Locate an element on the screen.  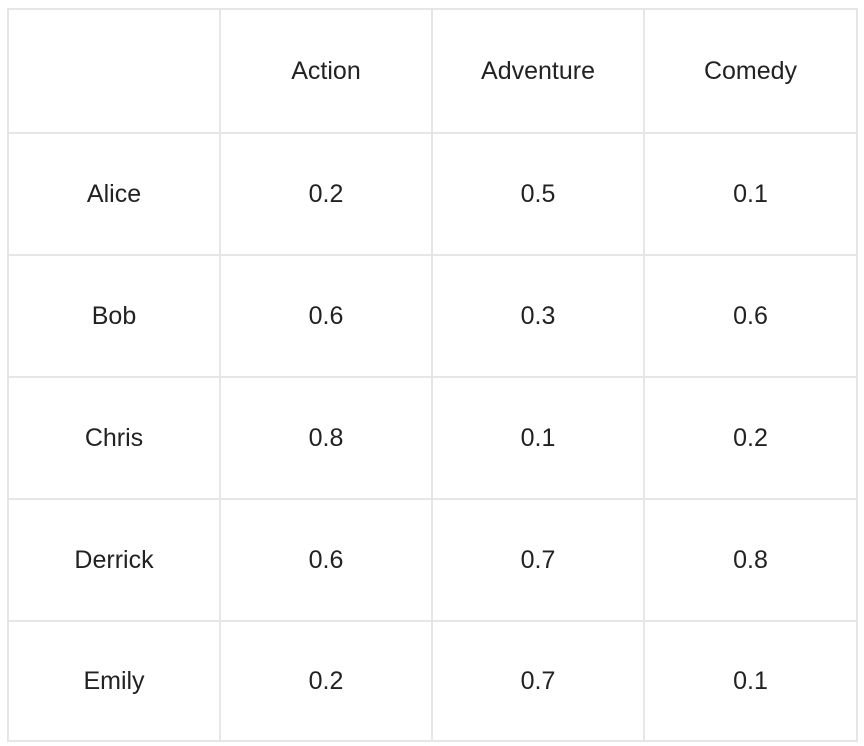
row-header: Derrick is located at coordinates (114, 560).